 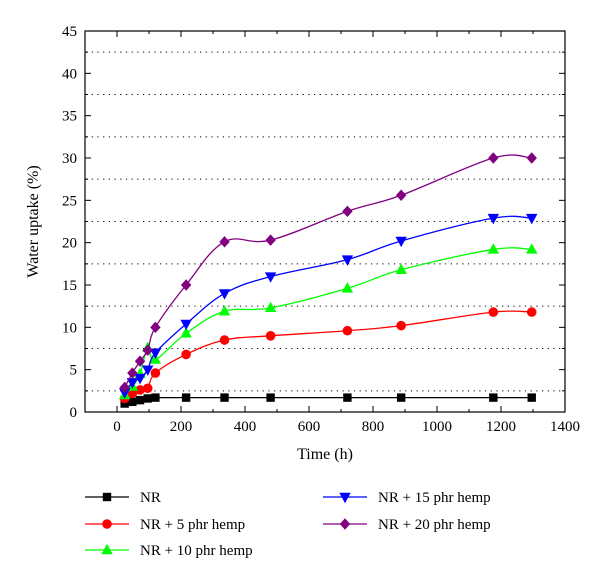 I want to click on x-axis-label: Time (h), so click(x=325, y=454).